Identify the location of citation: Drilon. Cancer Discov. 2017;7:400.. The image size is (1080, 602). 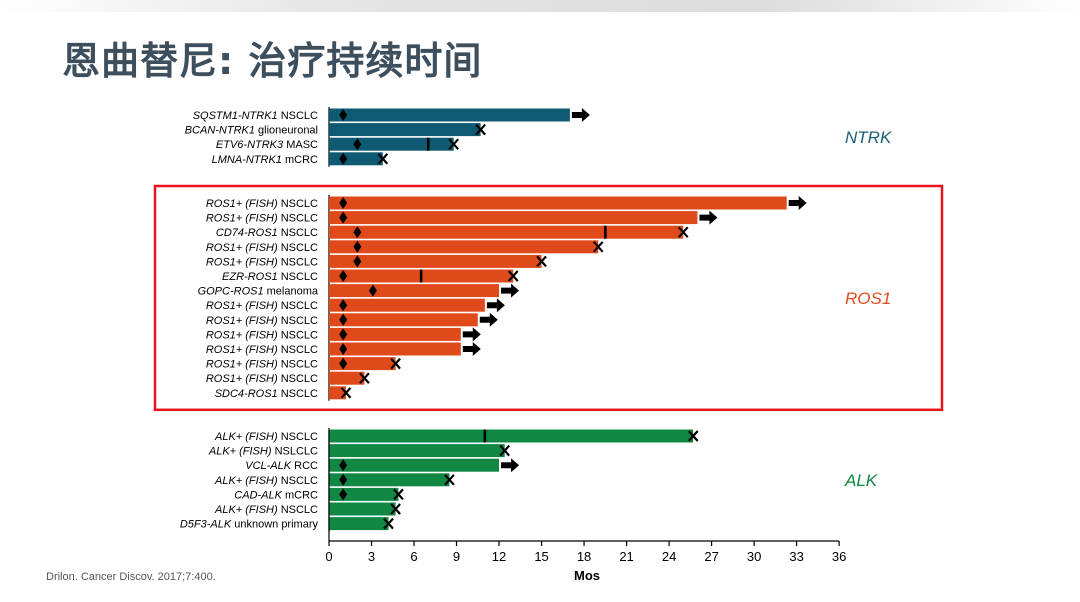
(131, 577).